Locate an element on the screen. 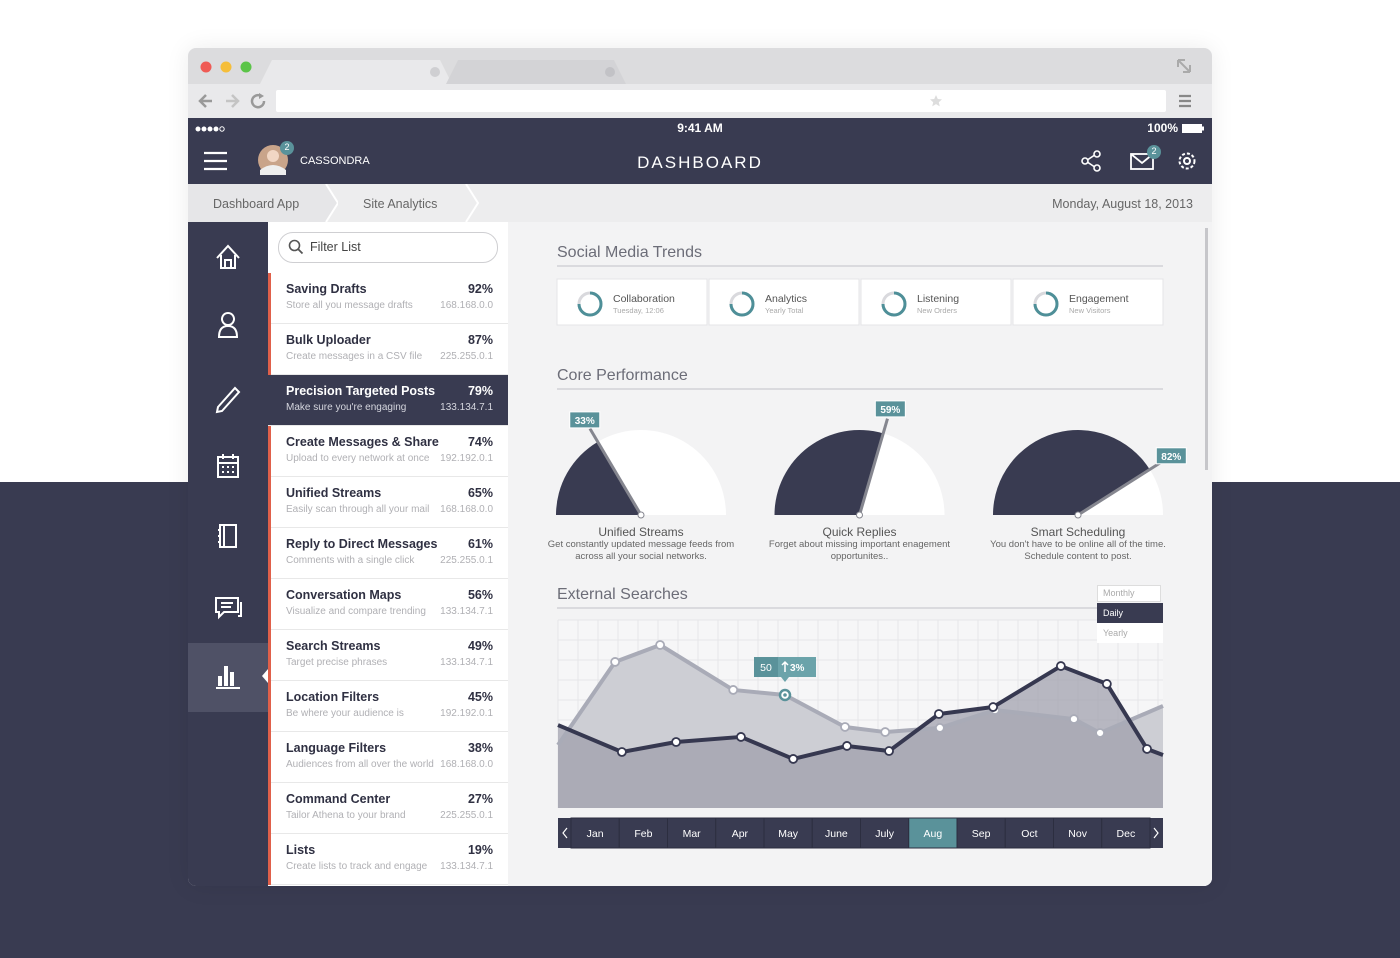 Image resolution: width=1400 pixels, height=958 pixels. gauge-hub is located at coordinates (859, 515).